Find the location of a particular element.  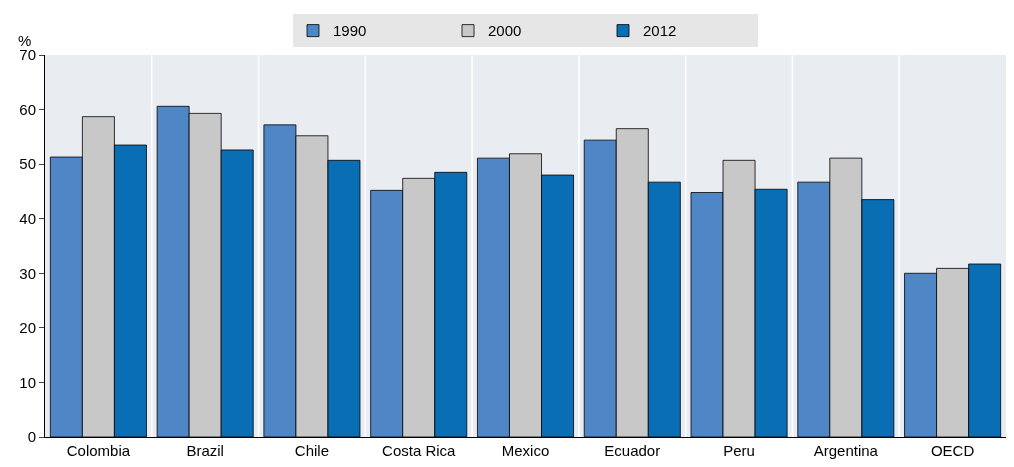

legend-label: 2000 is located at coordinates (505, 31).